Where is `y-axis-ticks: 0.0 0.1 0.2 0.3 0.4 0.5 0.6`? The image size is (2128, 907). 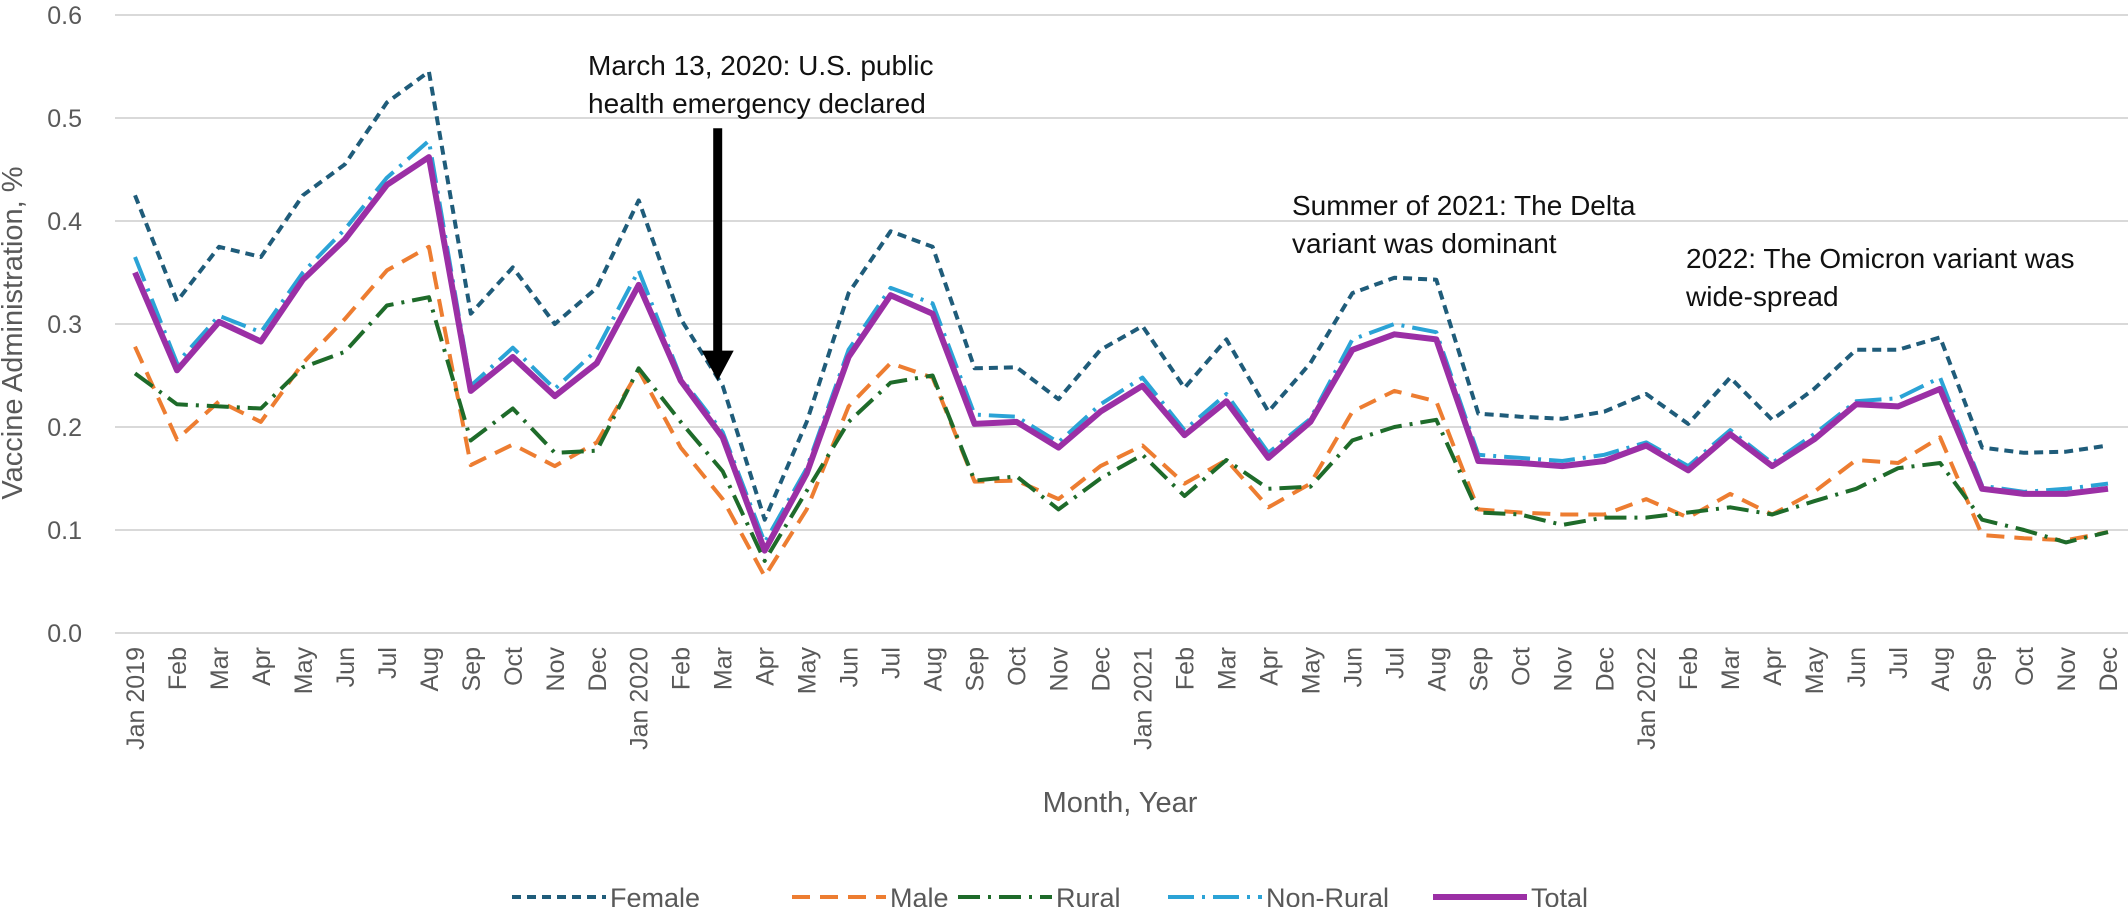 y-axis-ticks: 0.0 0.1 0.2 0.3 0.4 0.5 0.6 is located at coordinates (64, 325).